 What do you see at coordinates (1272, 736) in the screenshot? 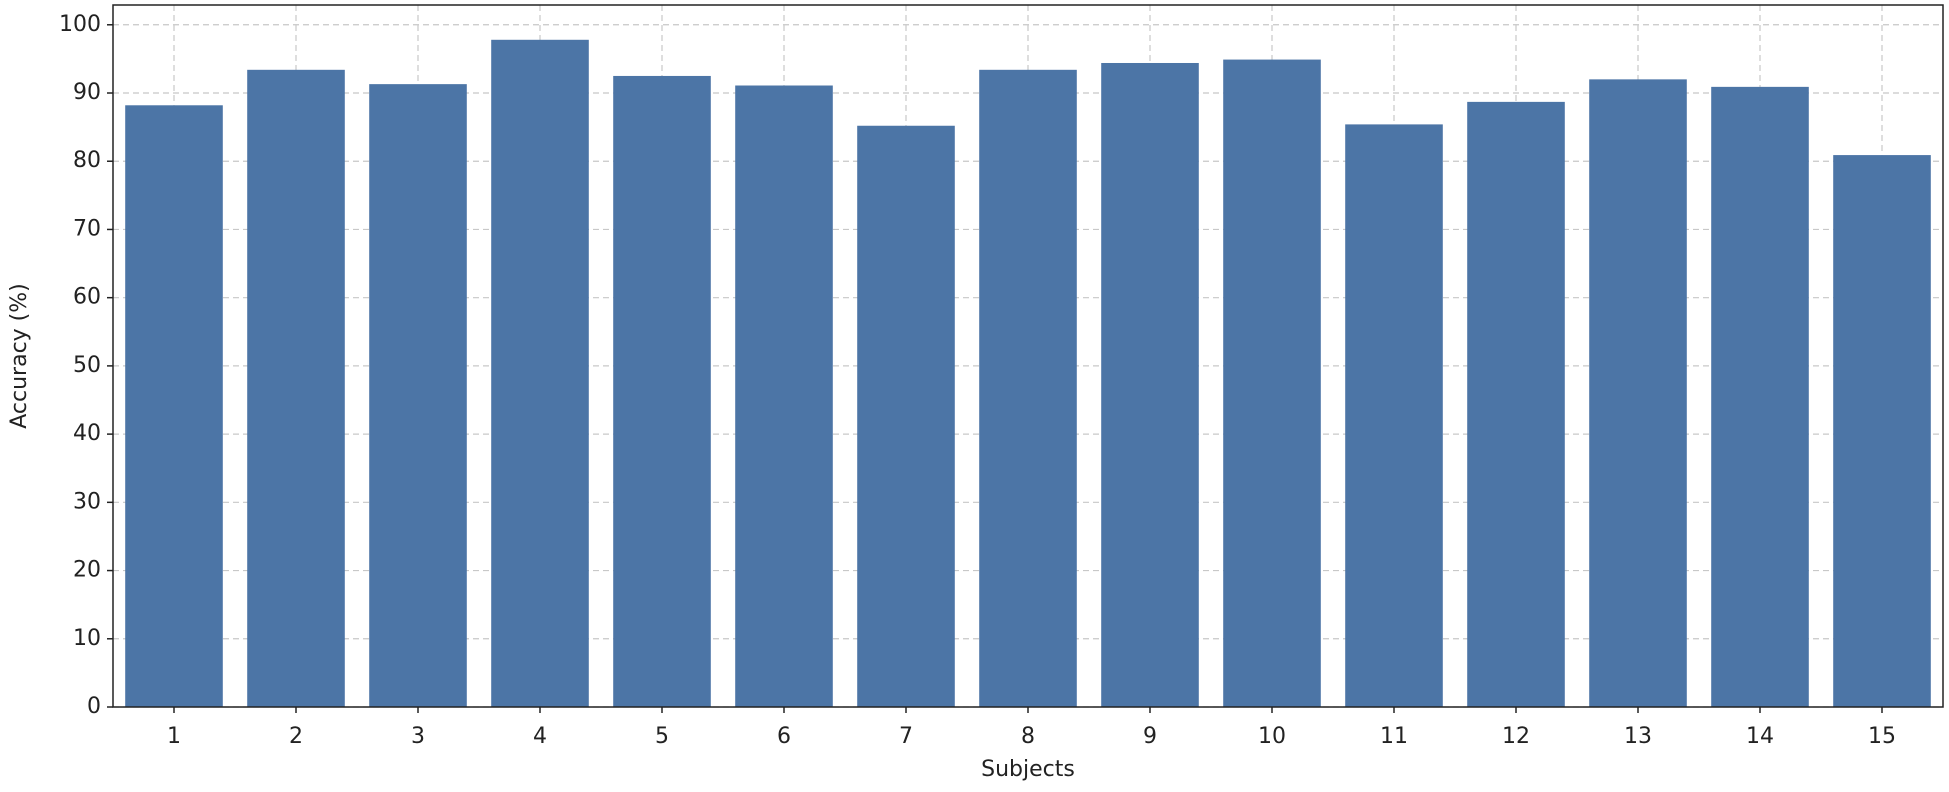
I see `x-tick-label: 10` at bounding box center [1272, 736].